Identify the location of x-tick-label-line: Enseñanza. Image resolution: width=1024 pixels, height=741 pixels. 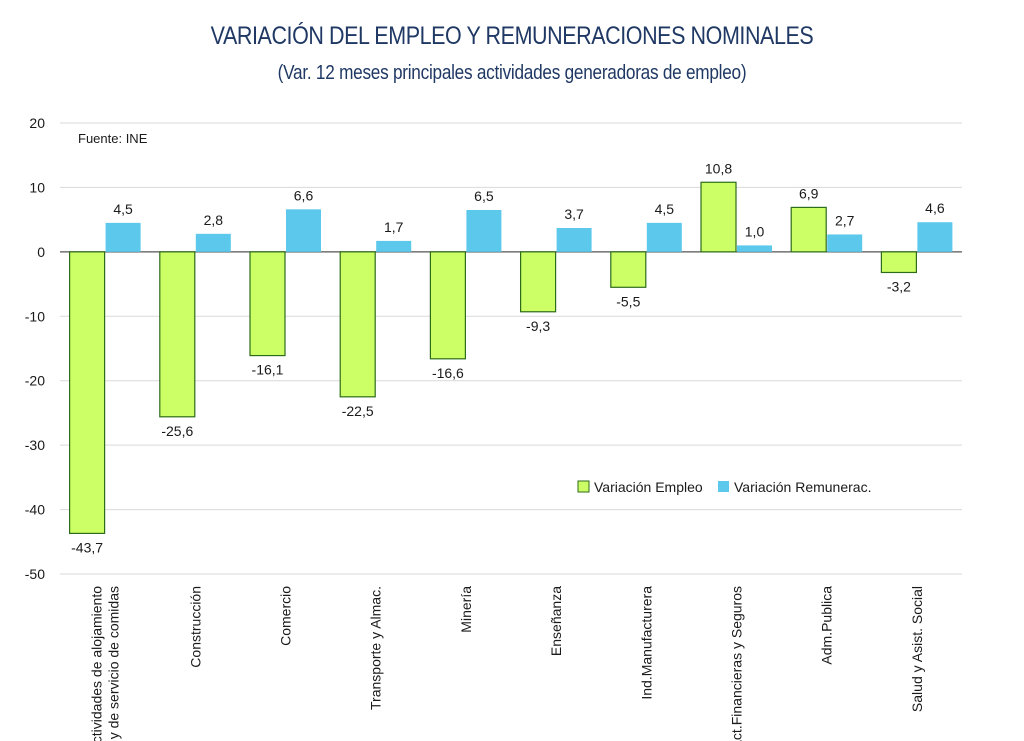
(556, 621).